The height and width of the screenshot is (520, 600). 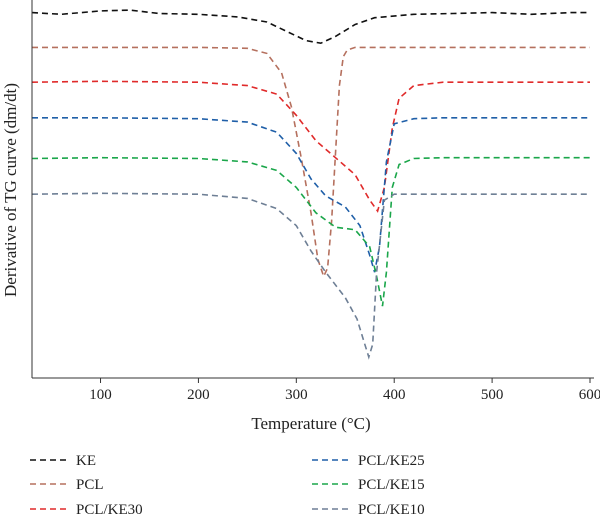 I want to click on x-axis-title: Temperature (°C), so click(x=310, y=423).